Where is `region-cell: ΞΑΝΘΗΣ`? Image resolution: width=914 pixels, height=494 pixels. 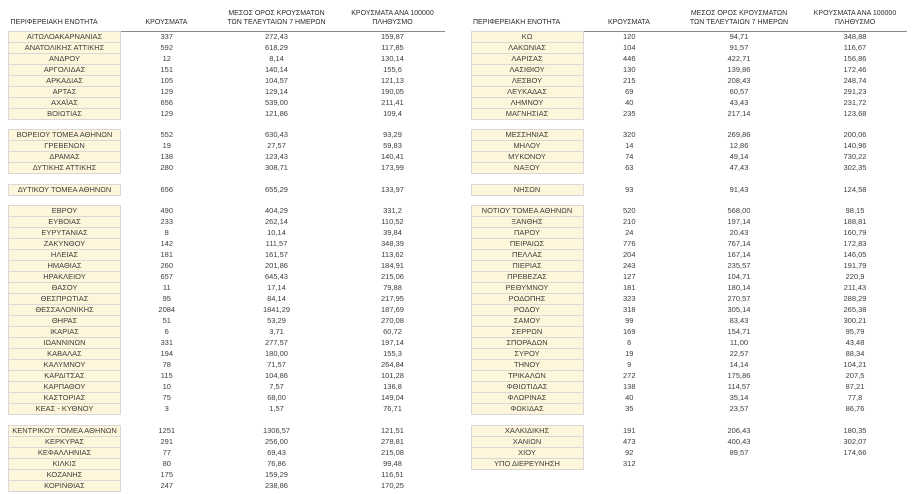
region-cell: ΞΑΝΘΗΣ is located at coordinates (527, 222).